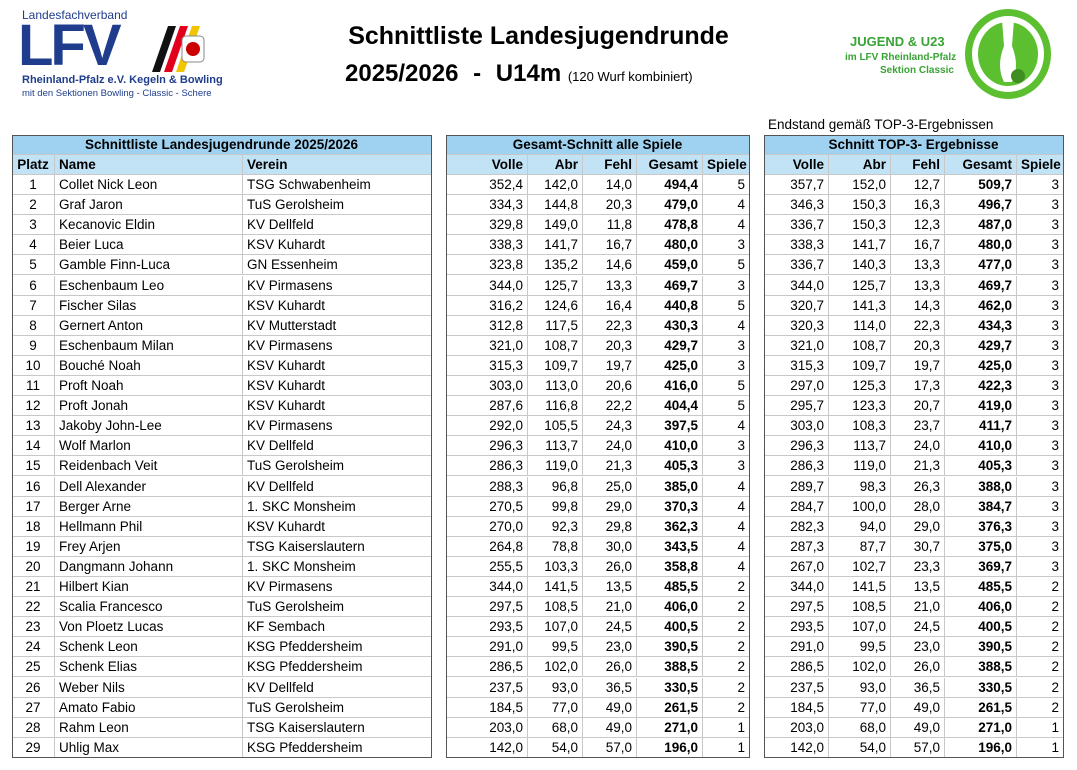  What do you see at coordinates (610, 426) in the screenshot?
I see `table-cell: 24,3` at bounding box center [610, 426].